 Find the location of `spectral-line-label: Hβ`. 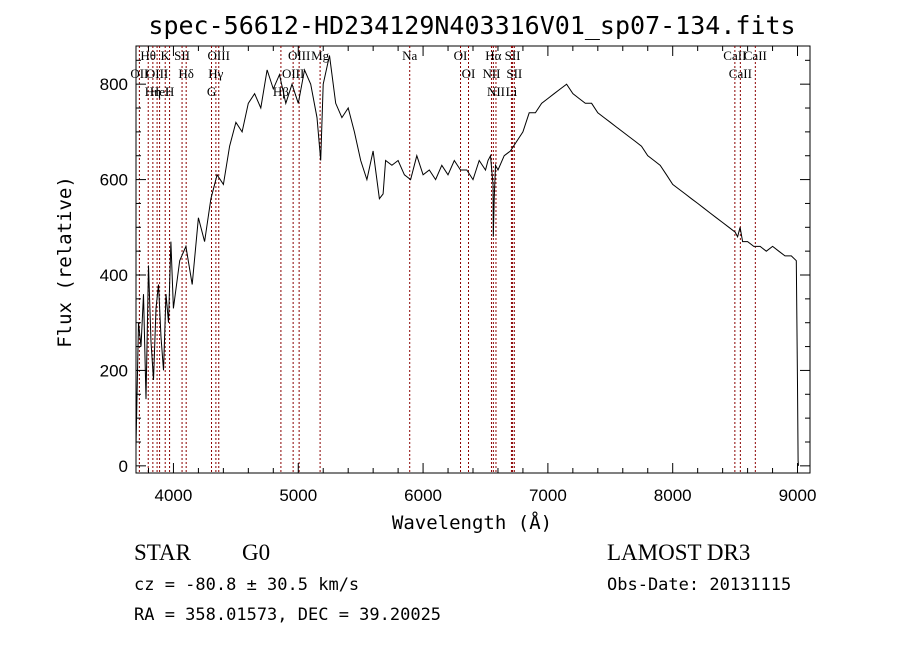

spectral-line-label: Hβ is located at coordinates (281, 91).